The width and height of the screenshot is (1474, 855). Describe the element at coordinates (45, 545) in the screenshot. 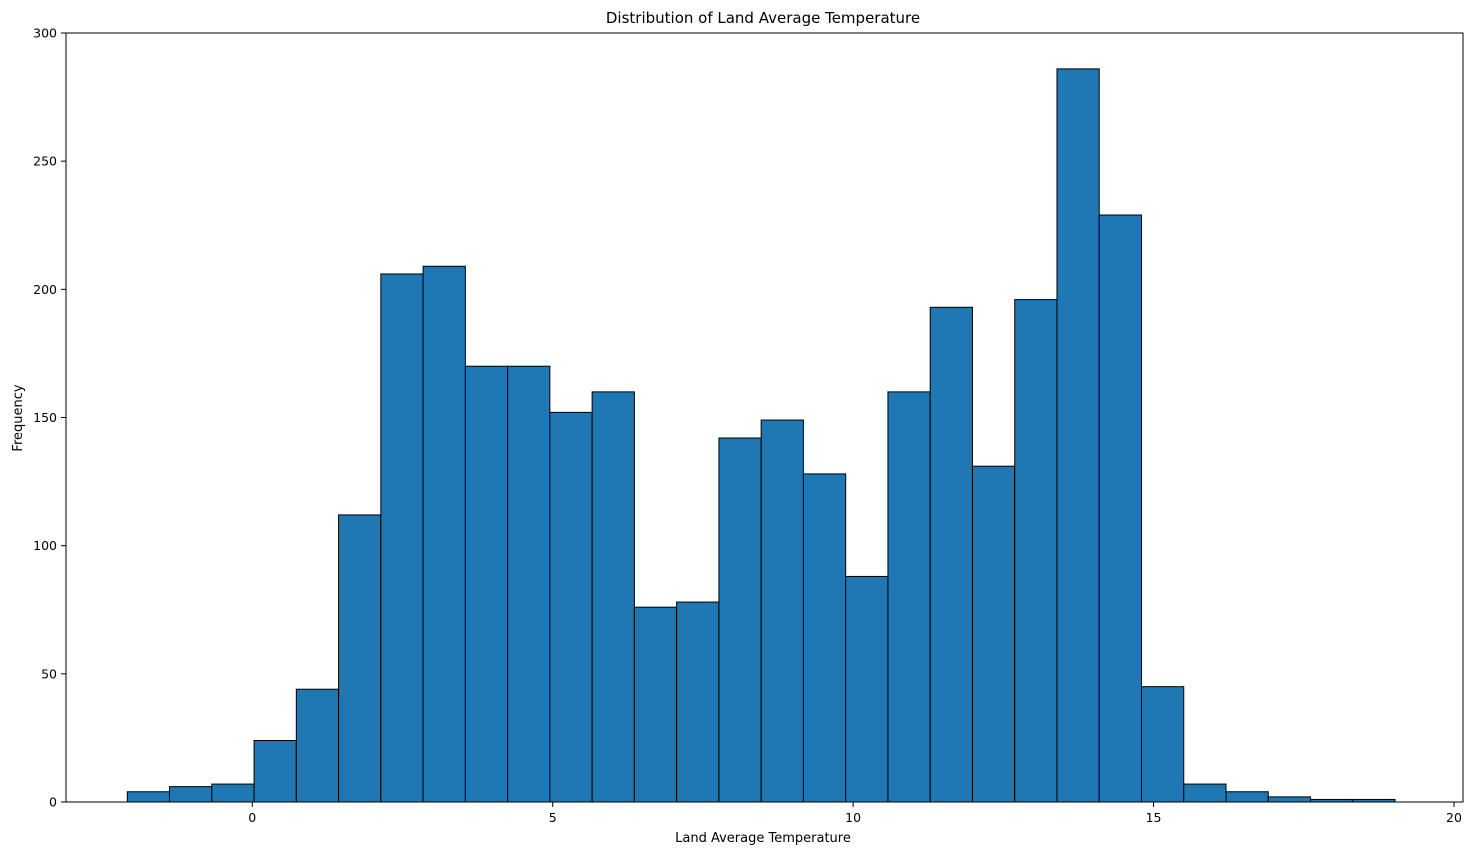

I see `y-tick-label: 100` at that location.